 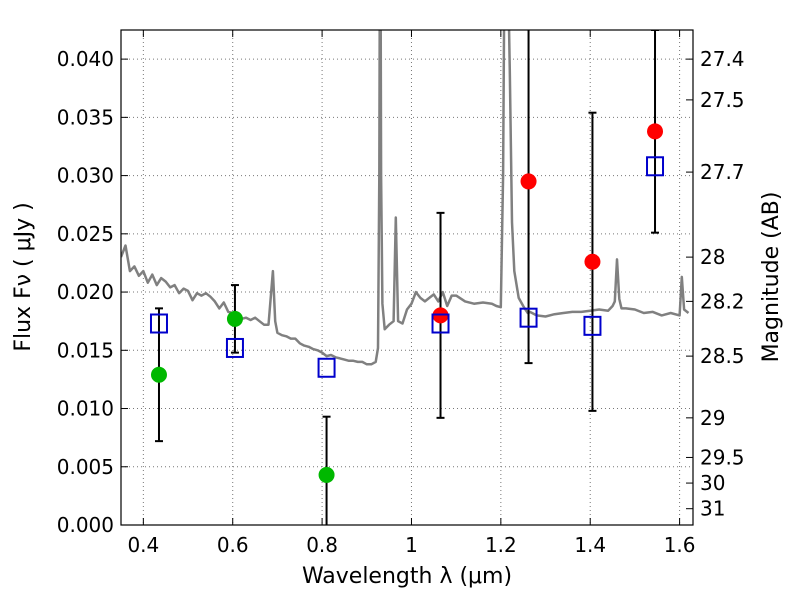 What do you see at coordinates (712, 418) in the screenshot?
I see `mag-tick-label: 29` at bounding box center [712, 418].